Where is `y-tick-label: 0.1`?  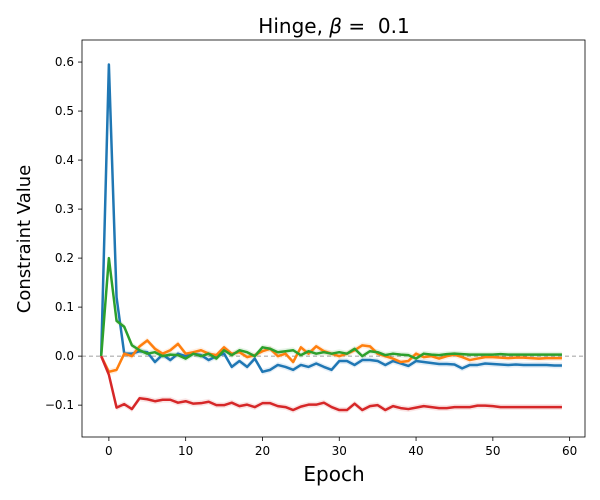 y-tick-label: 0.1 is located at coordinates (64, 307).